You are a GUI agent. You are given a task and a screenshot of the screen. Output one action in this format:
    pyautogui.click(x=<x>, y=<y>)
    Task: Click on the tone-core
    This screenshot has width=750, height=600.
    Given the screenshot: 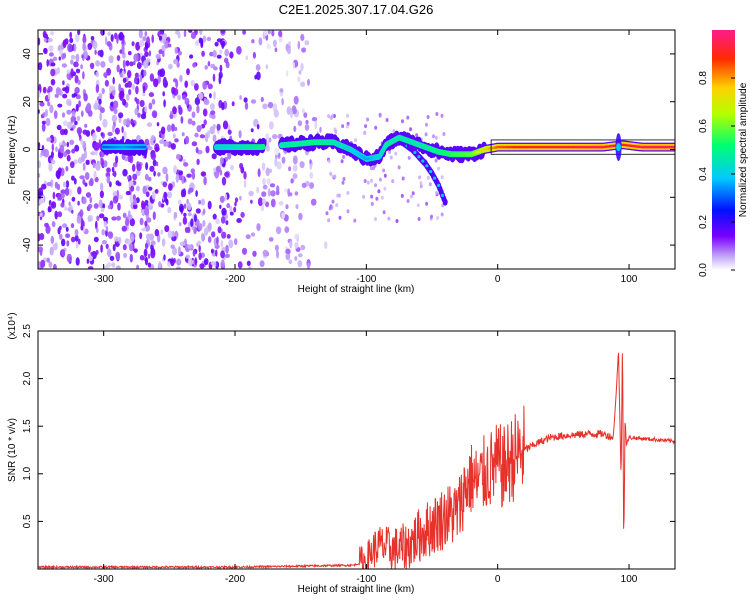 What is the action you would take?
    pyautogui.click(x=263, y=147)
    